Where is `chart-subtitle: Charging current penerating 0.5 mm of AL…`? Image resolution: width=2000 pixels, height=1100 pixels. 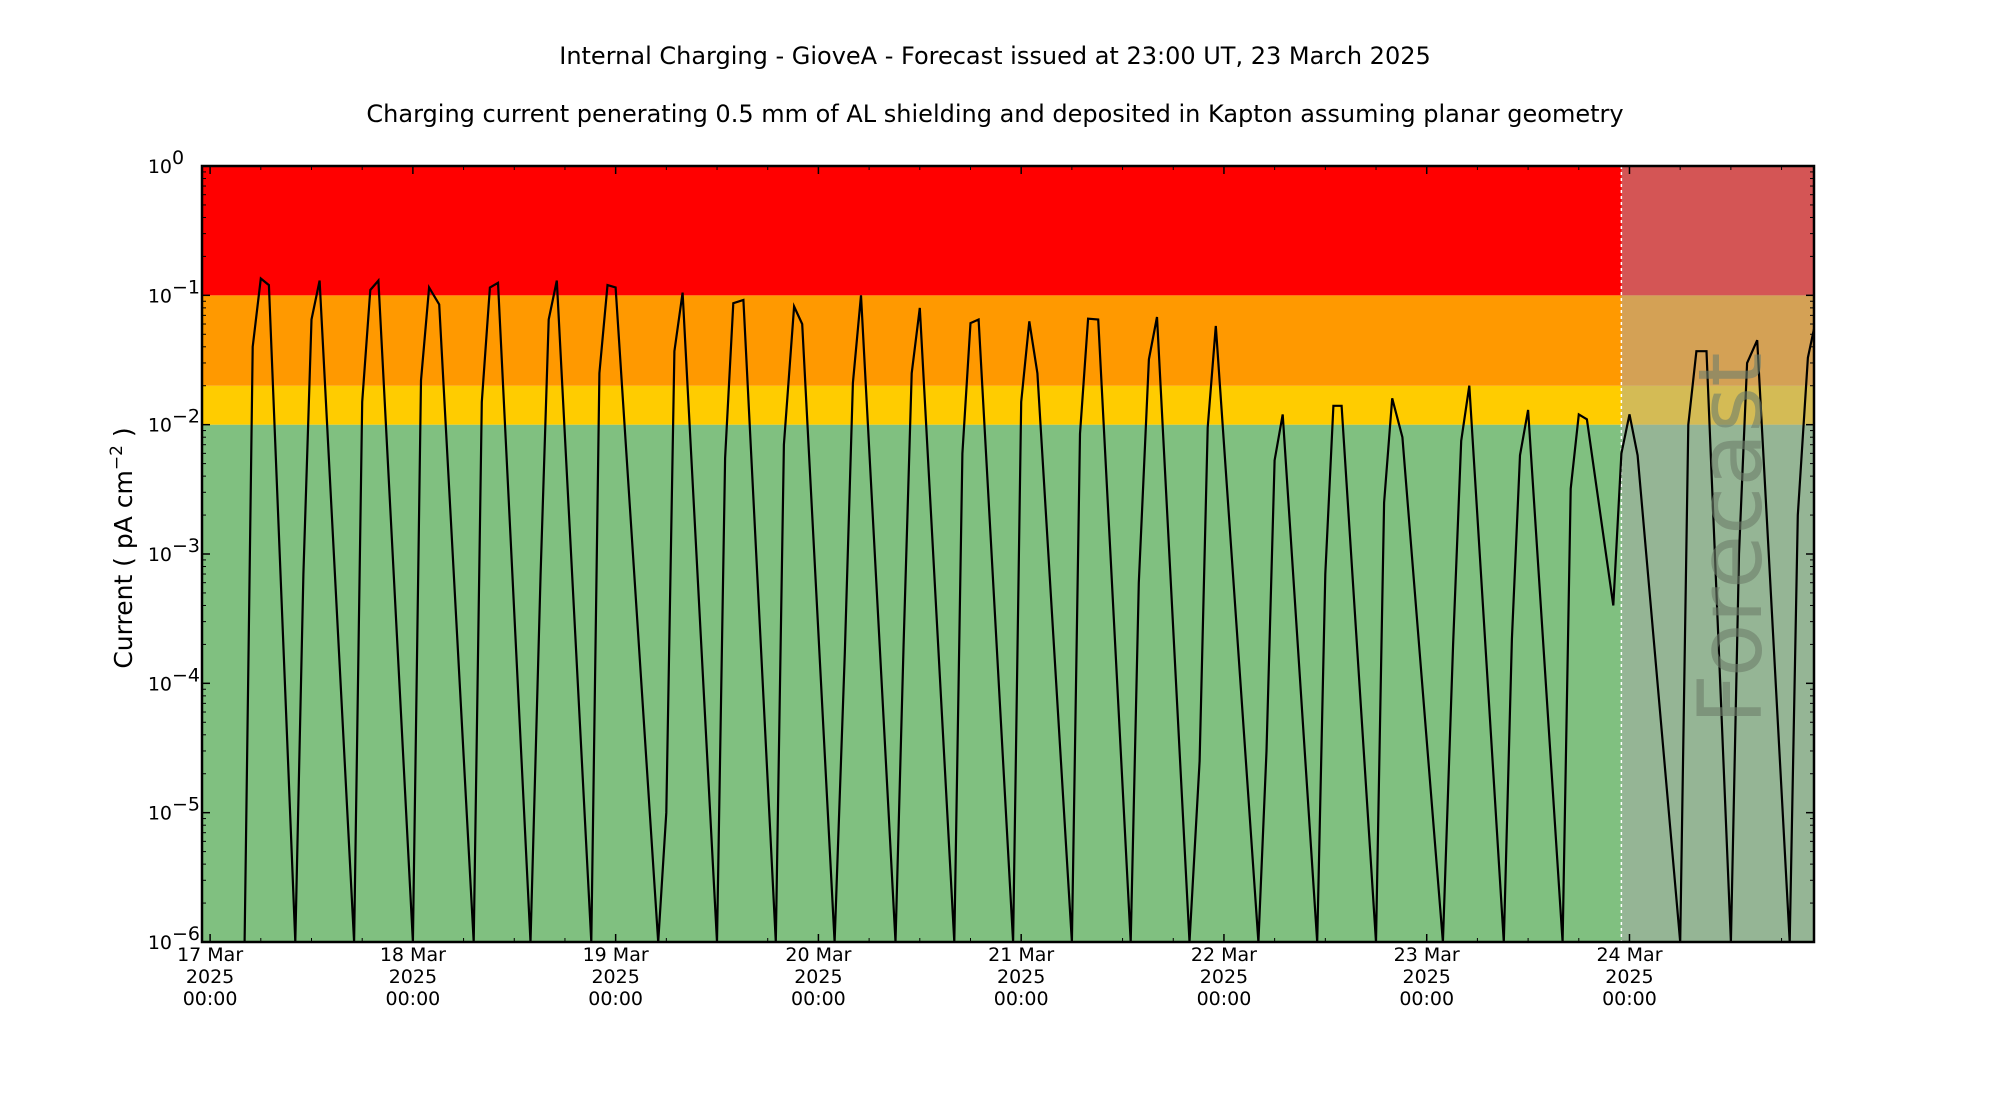
chart-subtitle: Charging current penerating 0.5 mm of AL… is located at coordinates (994, 114).